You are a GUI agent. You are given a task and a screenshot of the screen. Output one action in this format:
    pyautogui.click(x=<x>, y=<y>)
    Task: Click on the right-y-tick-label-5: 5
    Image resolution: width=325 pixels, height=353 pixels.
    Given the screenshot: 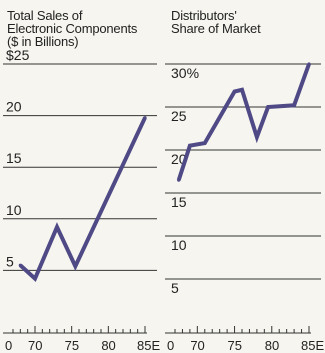 What is the action you would take?
    pyautogui.click(x=175, y=288)
    